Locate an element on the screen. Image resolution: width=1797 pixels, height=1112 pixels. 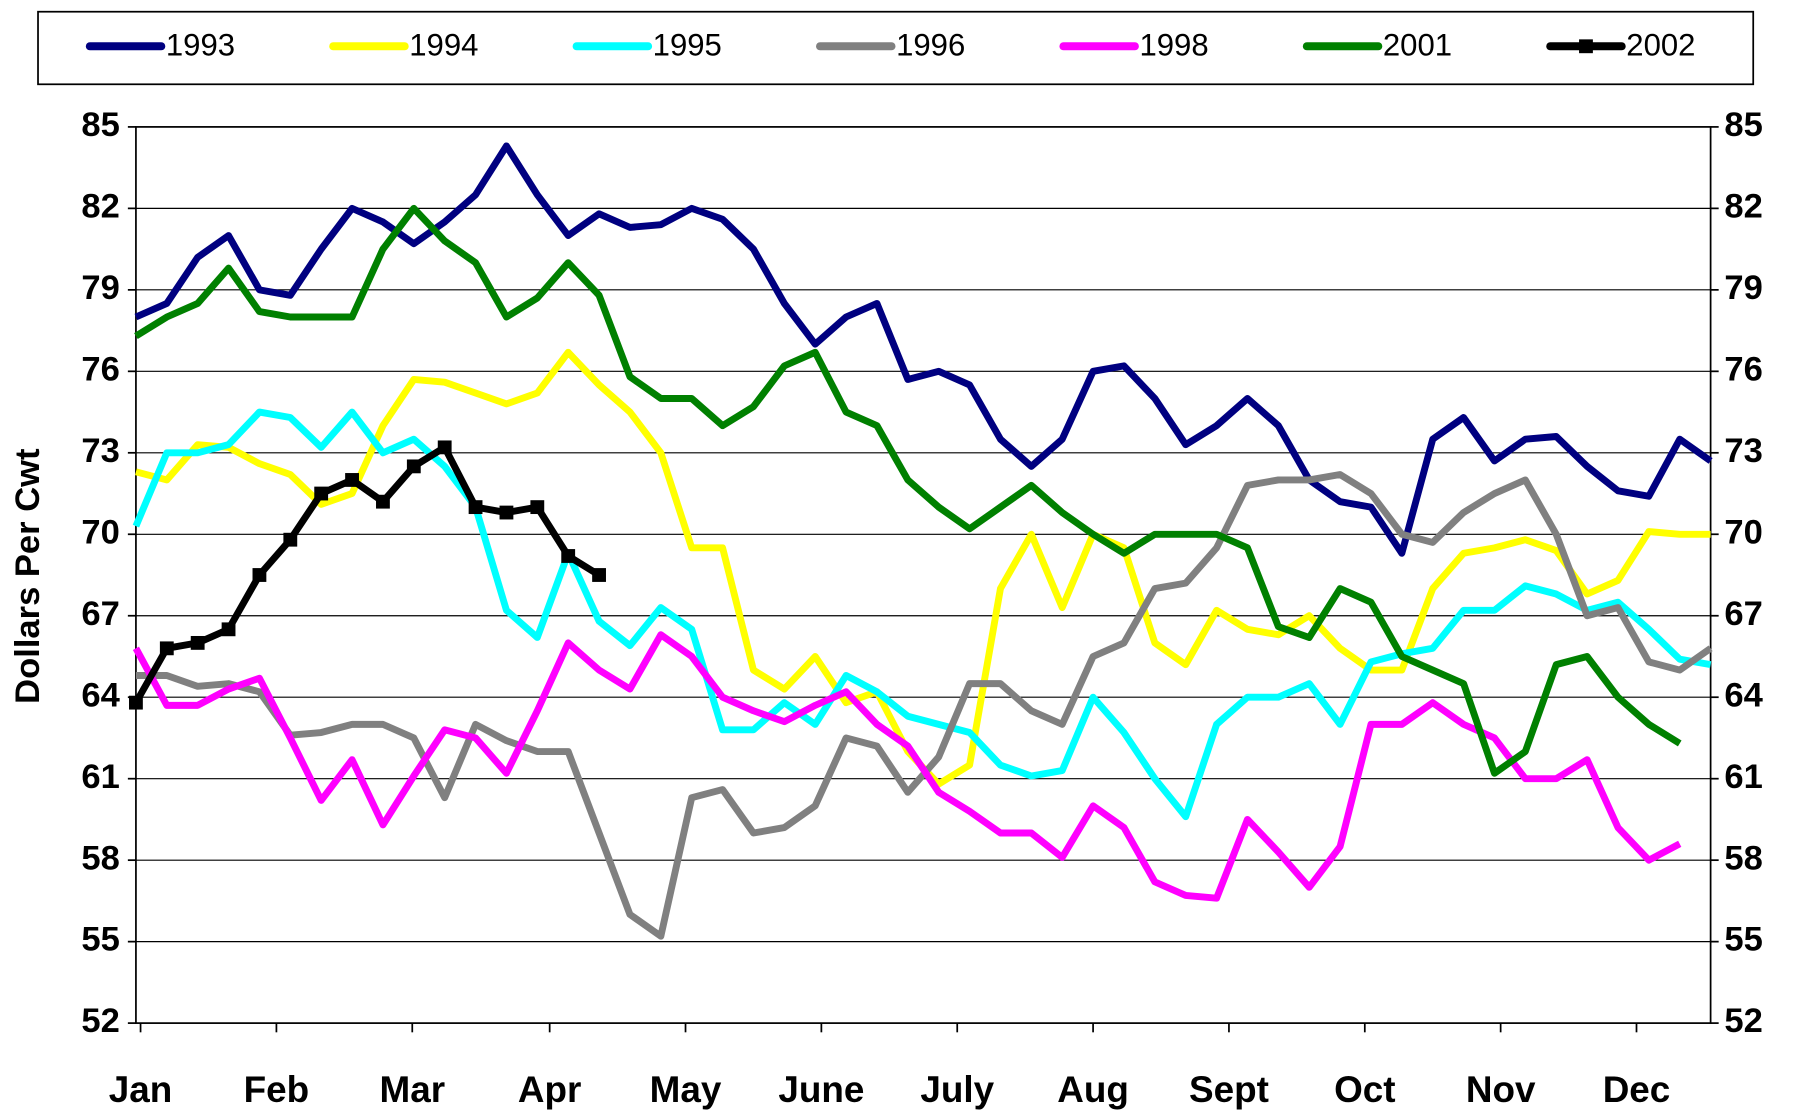
legend-label: 2002 is located at coordinates (1660, 45).